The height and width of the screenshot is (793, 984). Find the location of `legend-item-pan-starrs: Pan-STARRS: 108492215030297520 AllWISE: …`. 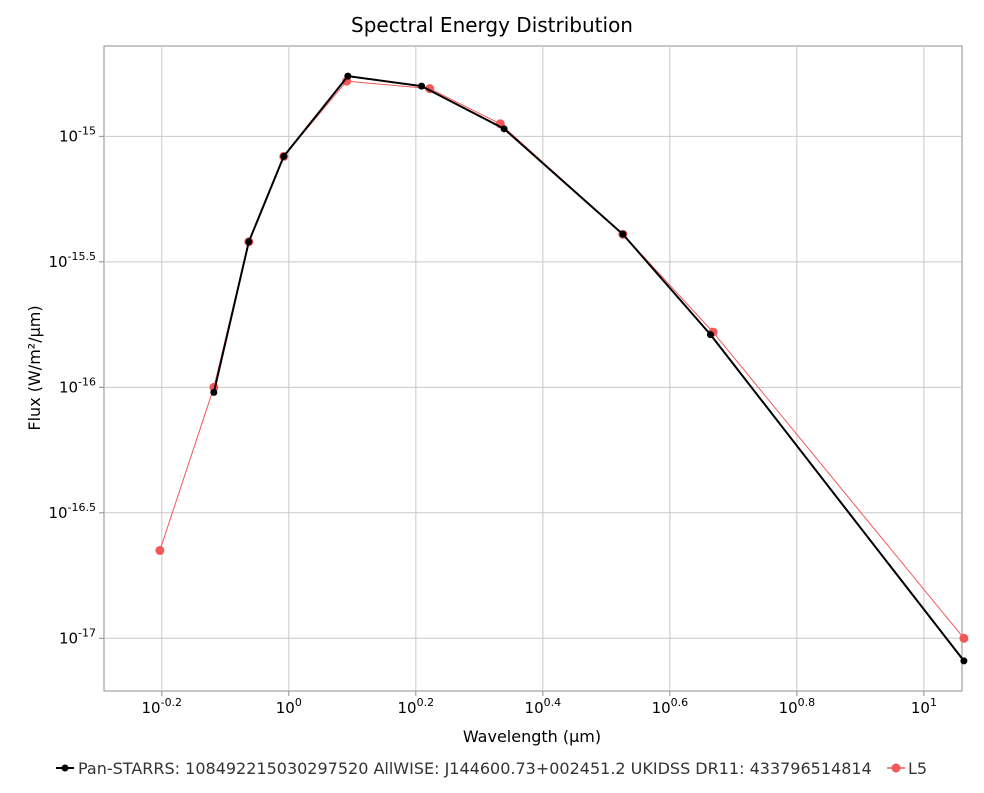

legend-item-pan-starrs: Pan-STARRS: 108492215030297520 AllWISE: … is located at coordinates (464, 768).